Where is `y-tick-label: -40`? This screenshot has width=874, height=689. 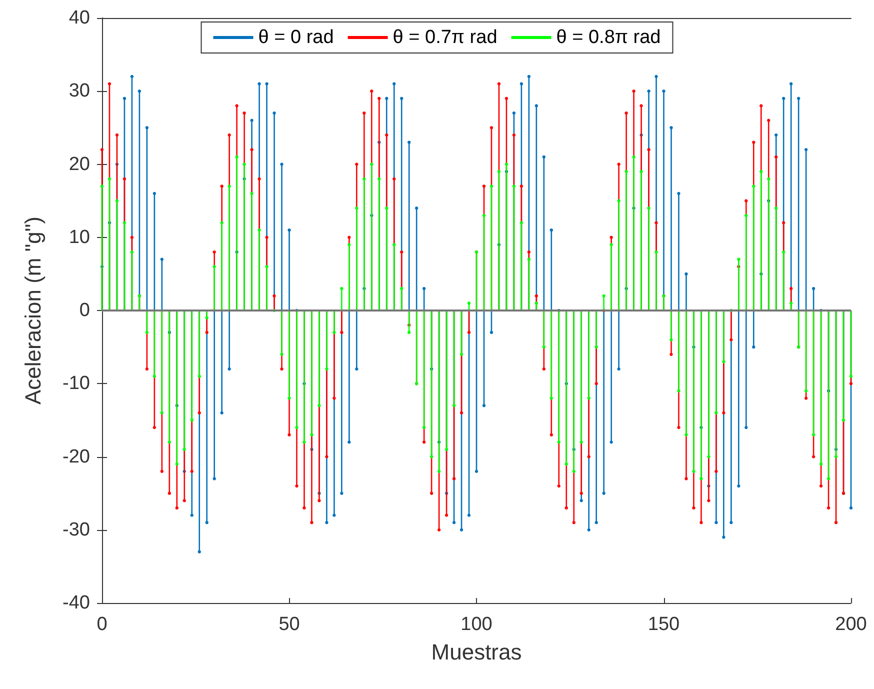 y-tick-label: -40 is located at coordinates (76, 603).